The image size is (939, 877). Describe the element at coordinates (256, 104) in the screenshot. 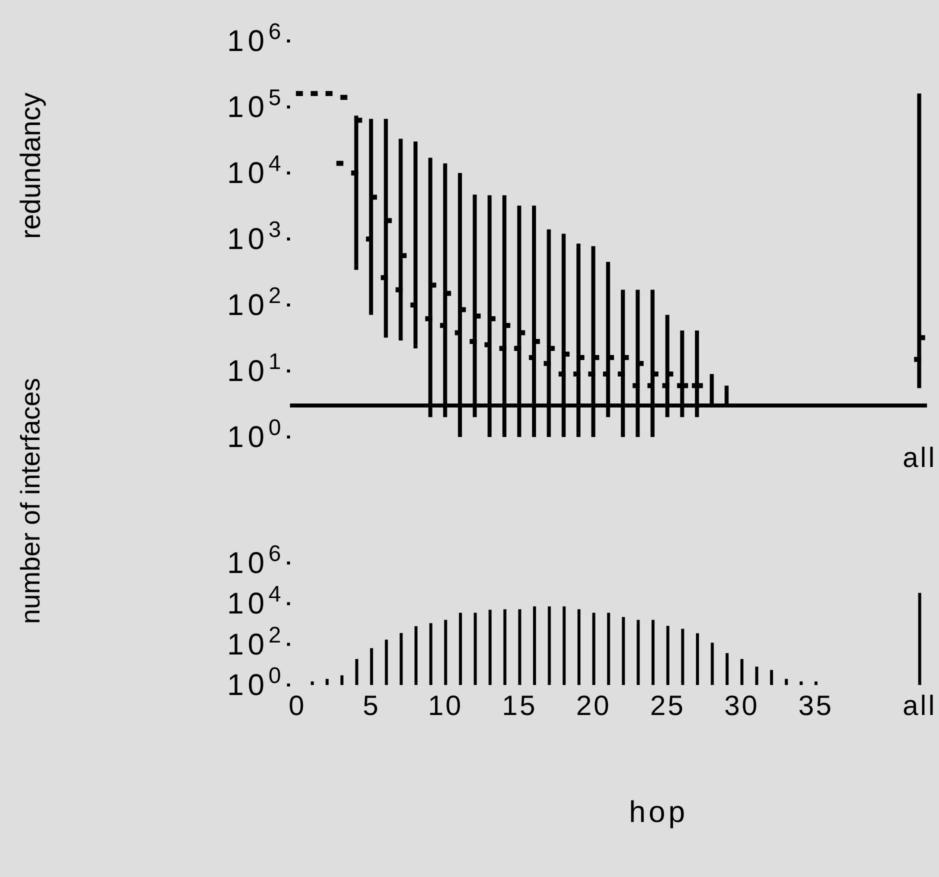

I see `y-tick-label: 10$^{5}$` at that location.